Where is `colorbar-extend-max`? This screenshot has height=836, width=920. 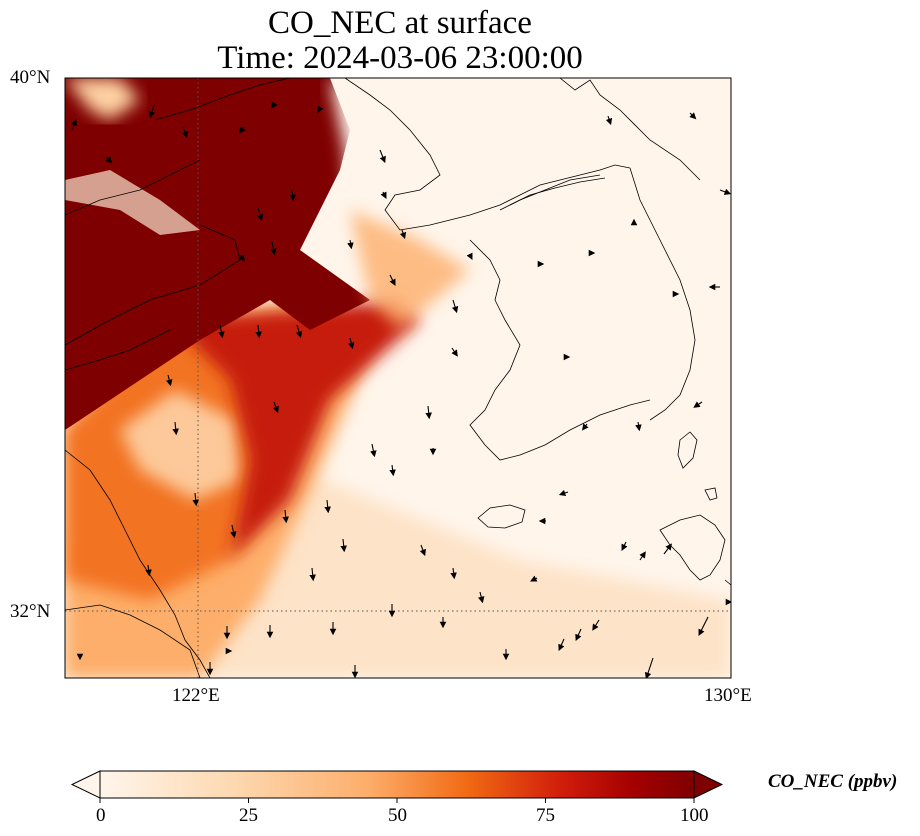
colorbar-extend-max is located at coordinates (708, 784).